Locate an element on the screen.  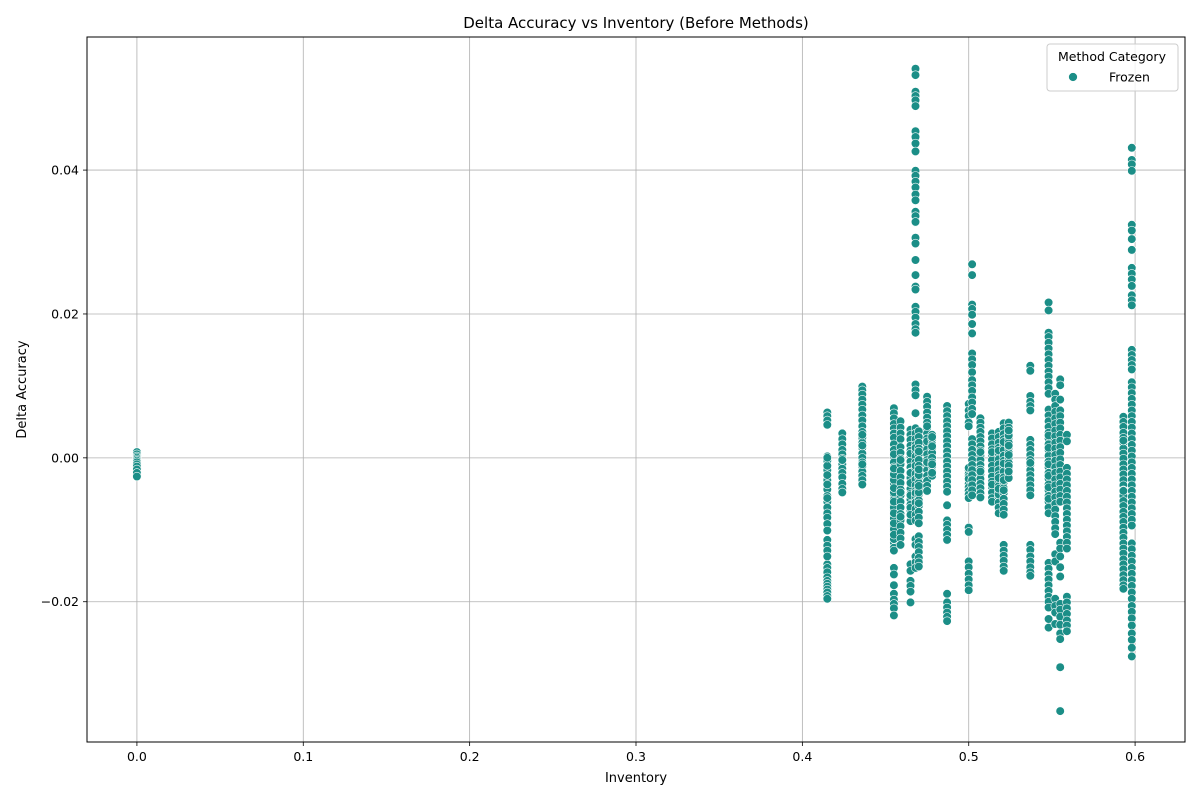
x-tick-label: 0.6 is located at coordinates (1135, 756).